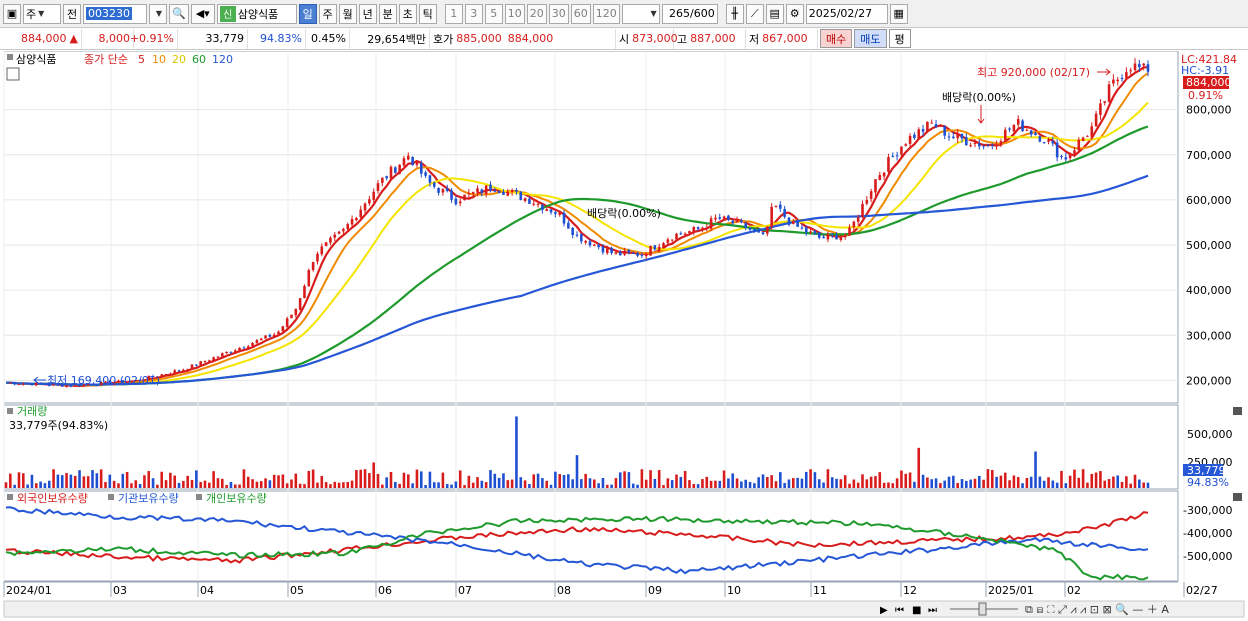  I want to click on search-icon: 🔍, so click(179, 13).